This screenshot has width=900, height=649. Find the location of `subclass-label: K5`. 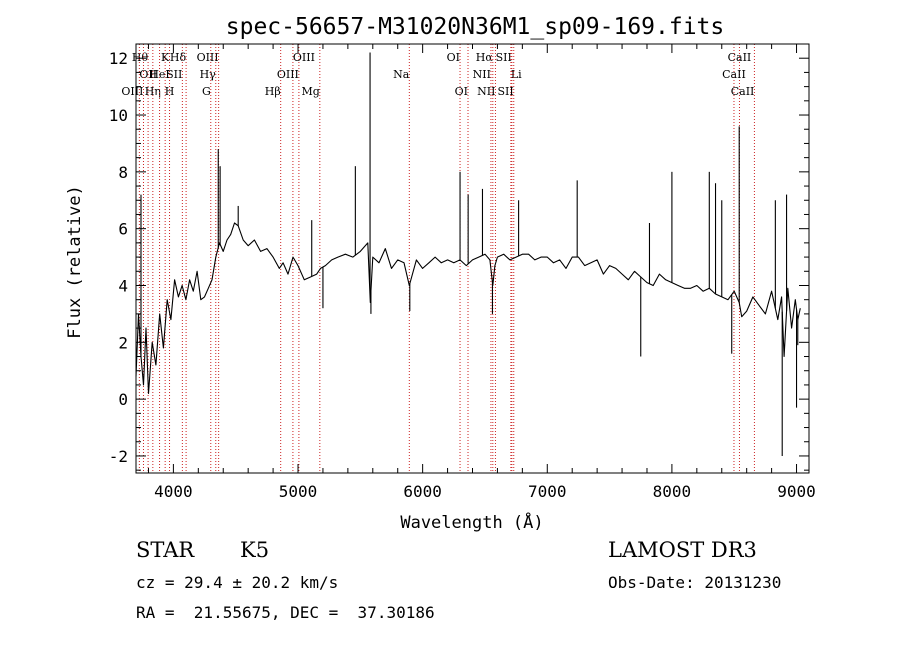

subclass-label: K5 is located at coordinates (255, 550).